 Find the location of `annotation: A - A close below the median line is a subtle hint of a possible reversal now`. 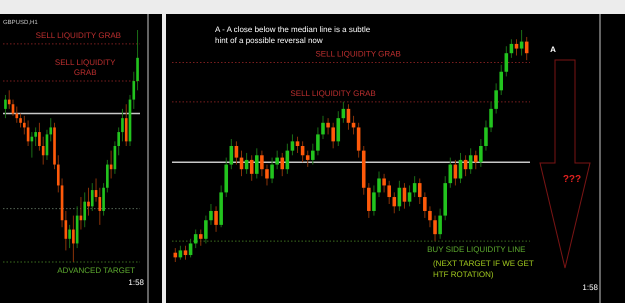

annotation: A - A close below the median line is a subtle hint of a possible reversal now is located at coordinates (293, 35).